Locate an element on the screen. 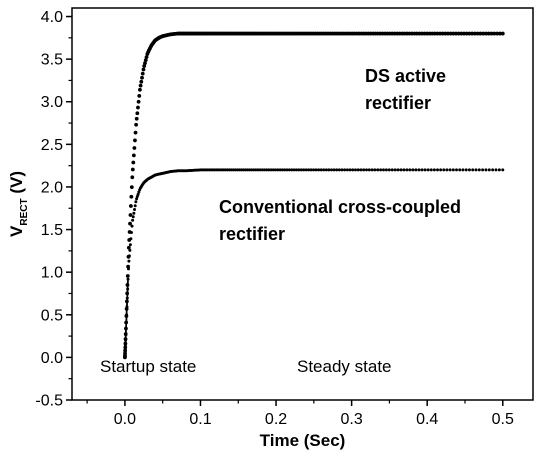 The height and width of the screenshot is (460, 550). series-label-ds-active-line2: rectifier is located at coordinates (398, 103).